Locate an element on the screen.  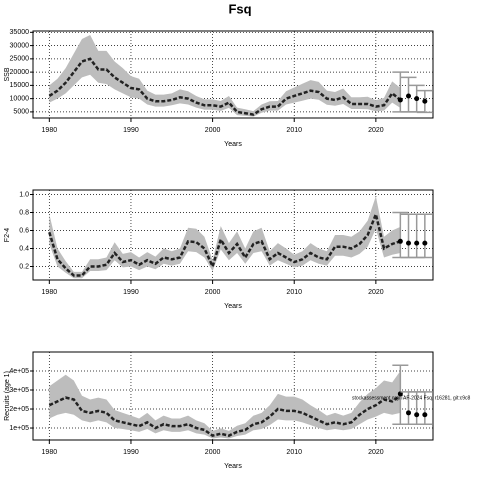
y-axis-label: F2-4 is located at coordinates (7, 235).